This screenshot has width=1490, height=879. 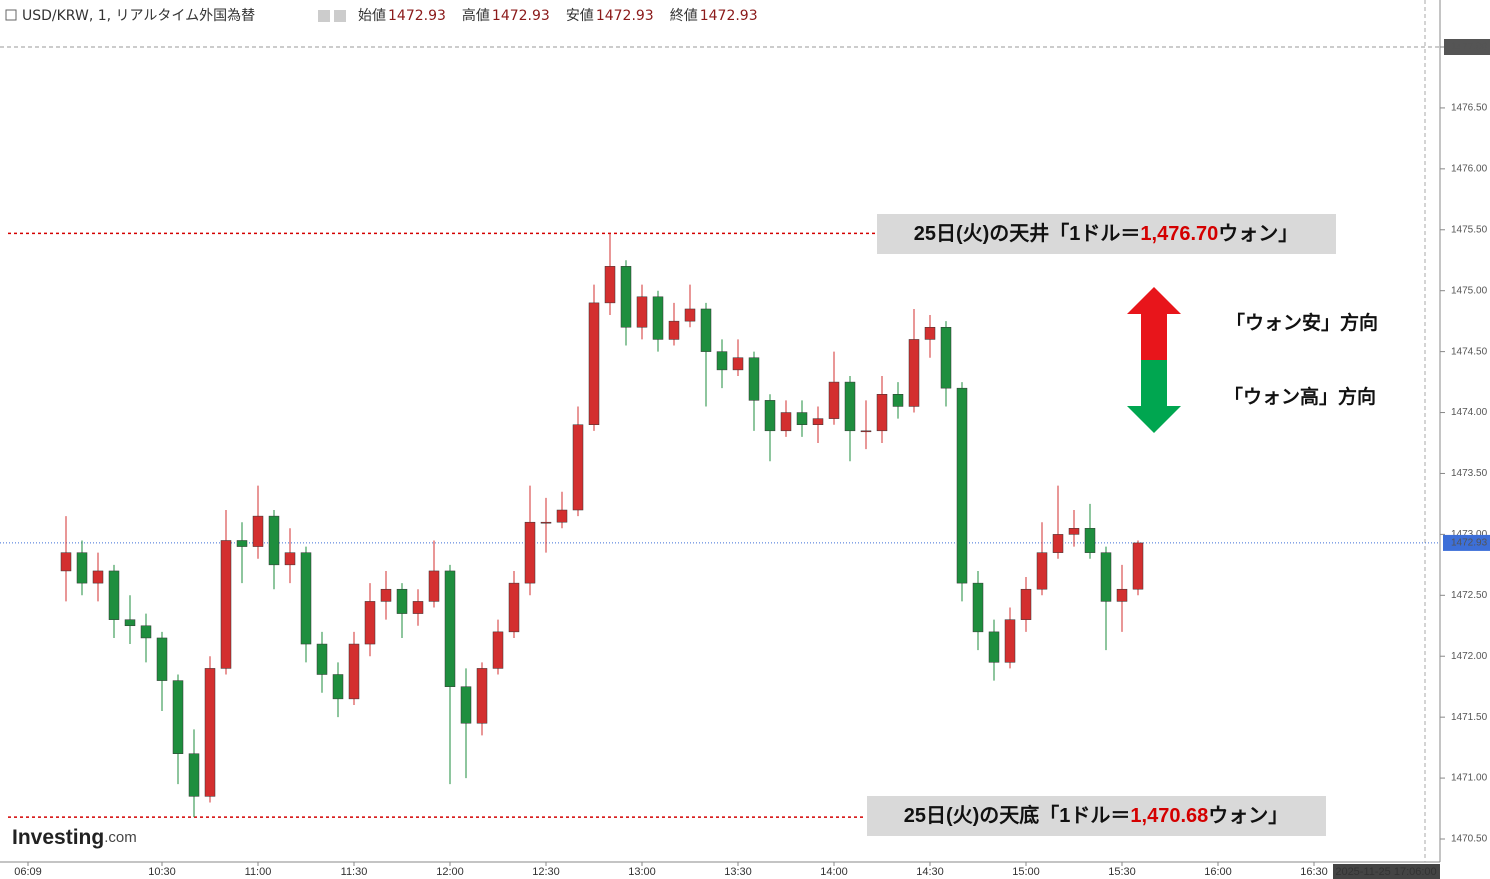 What do you see at coordinates (1469, 473) in the screenshot?
I see `y-tick-label: 1473.50` at bounding box center [1469, 473].